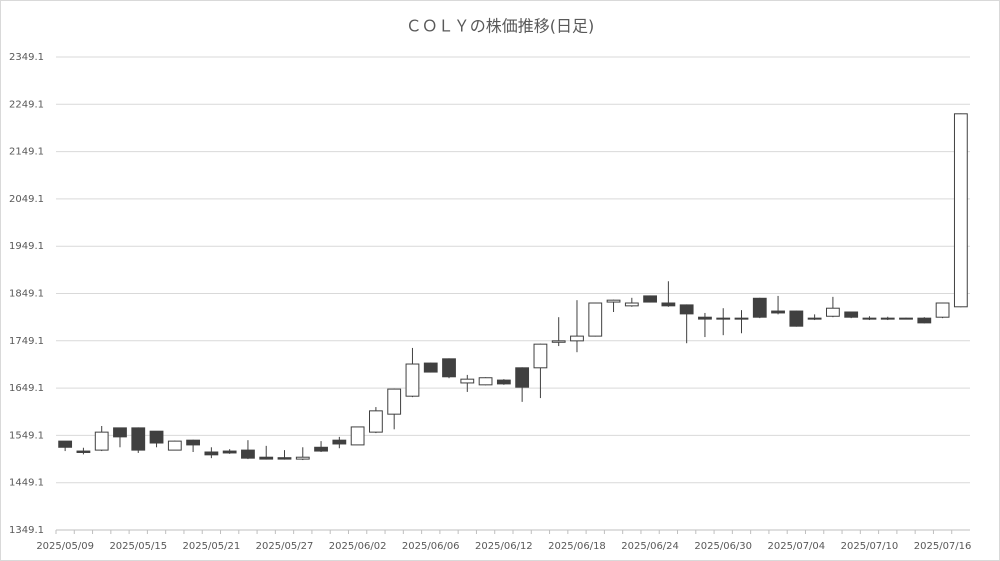 The image size is (1000, 561). Describe the element at coordinates (943, 546) in the screenshot. I see `x-tick-label: 2025/07/16` at that location.